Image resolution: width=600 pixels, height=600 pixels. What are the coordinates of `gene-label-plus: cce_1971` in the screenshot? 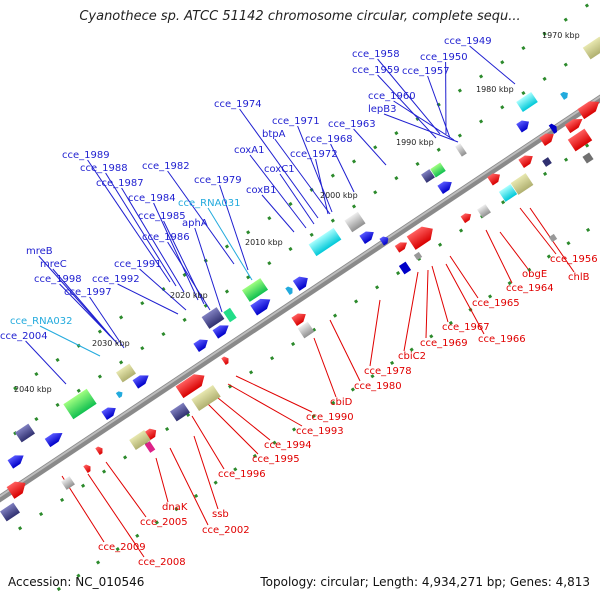 It's located at (296, 121).